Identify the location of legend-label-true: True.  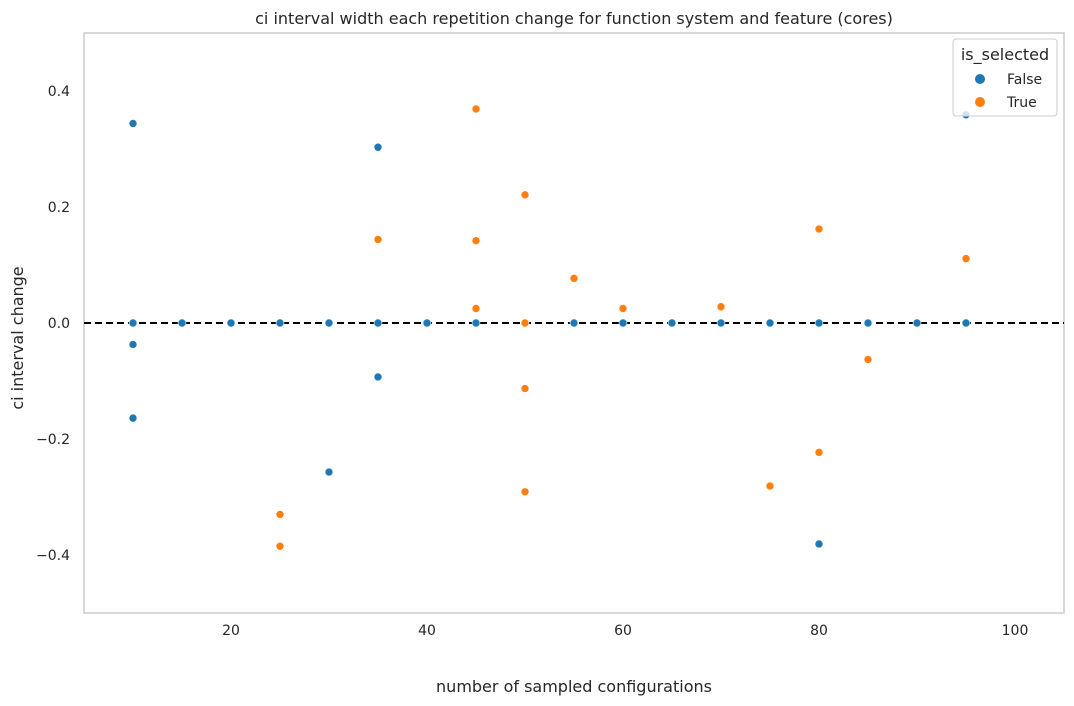
(1021, 103).